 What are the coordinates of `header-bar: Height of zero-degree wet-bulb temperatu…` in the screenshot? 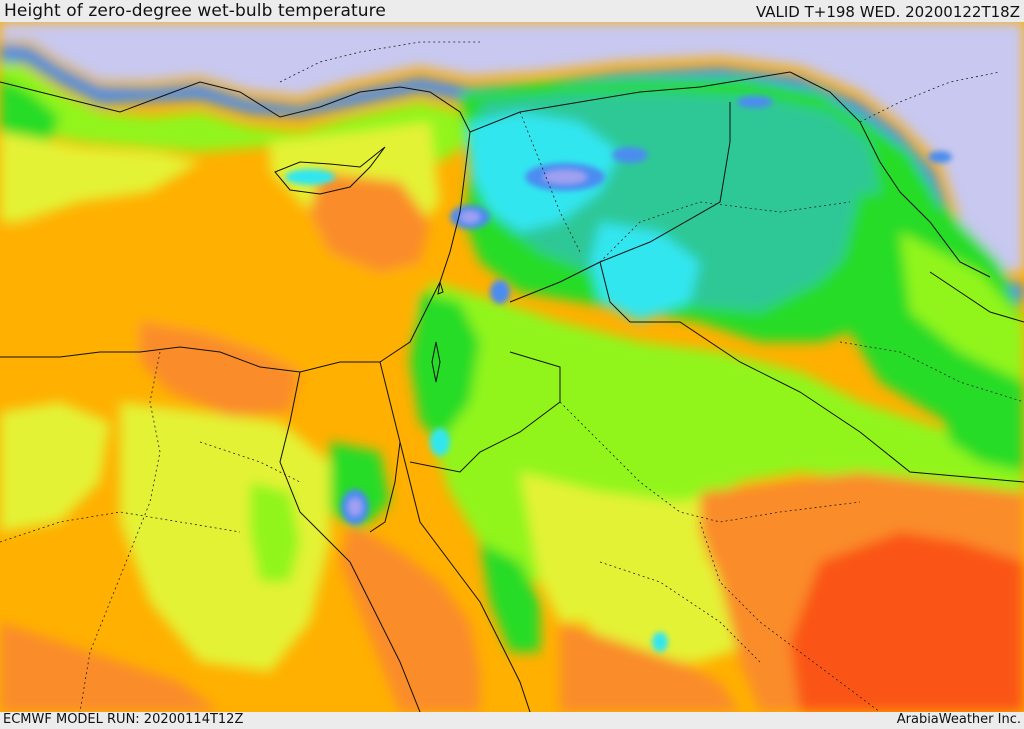 It's located at (512, 11).